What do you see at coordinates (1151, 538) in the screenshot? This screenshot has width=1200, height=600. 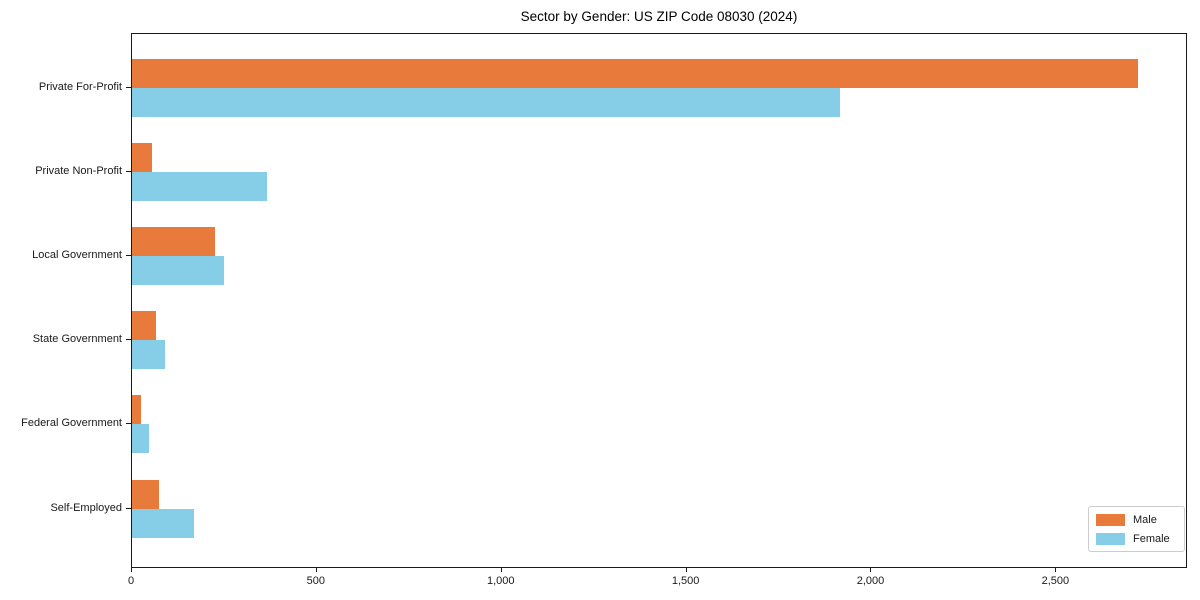 I see `legend-label-female: Female` at bounding box center [1151, 538].